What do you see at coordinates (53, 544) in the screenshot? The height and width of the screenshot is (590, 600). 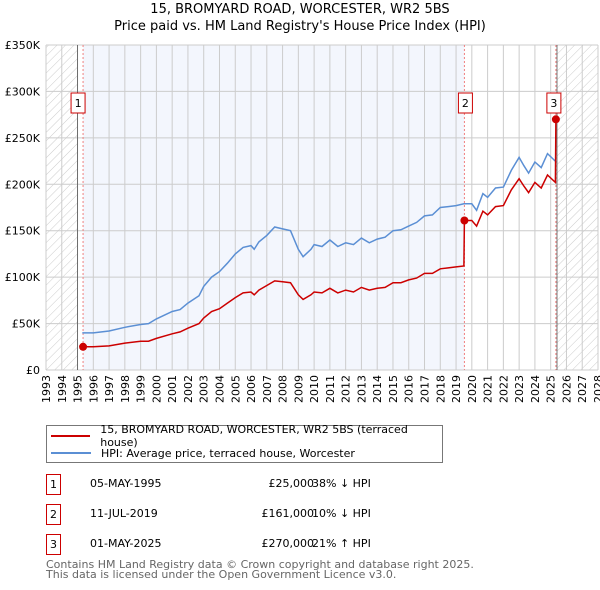 I see `sale-number-badge: 3` at bounding box center [53, 544].